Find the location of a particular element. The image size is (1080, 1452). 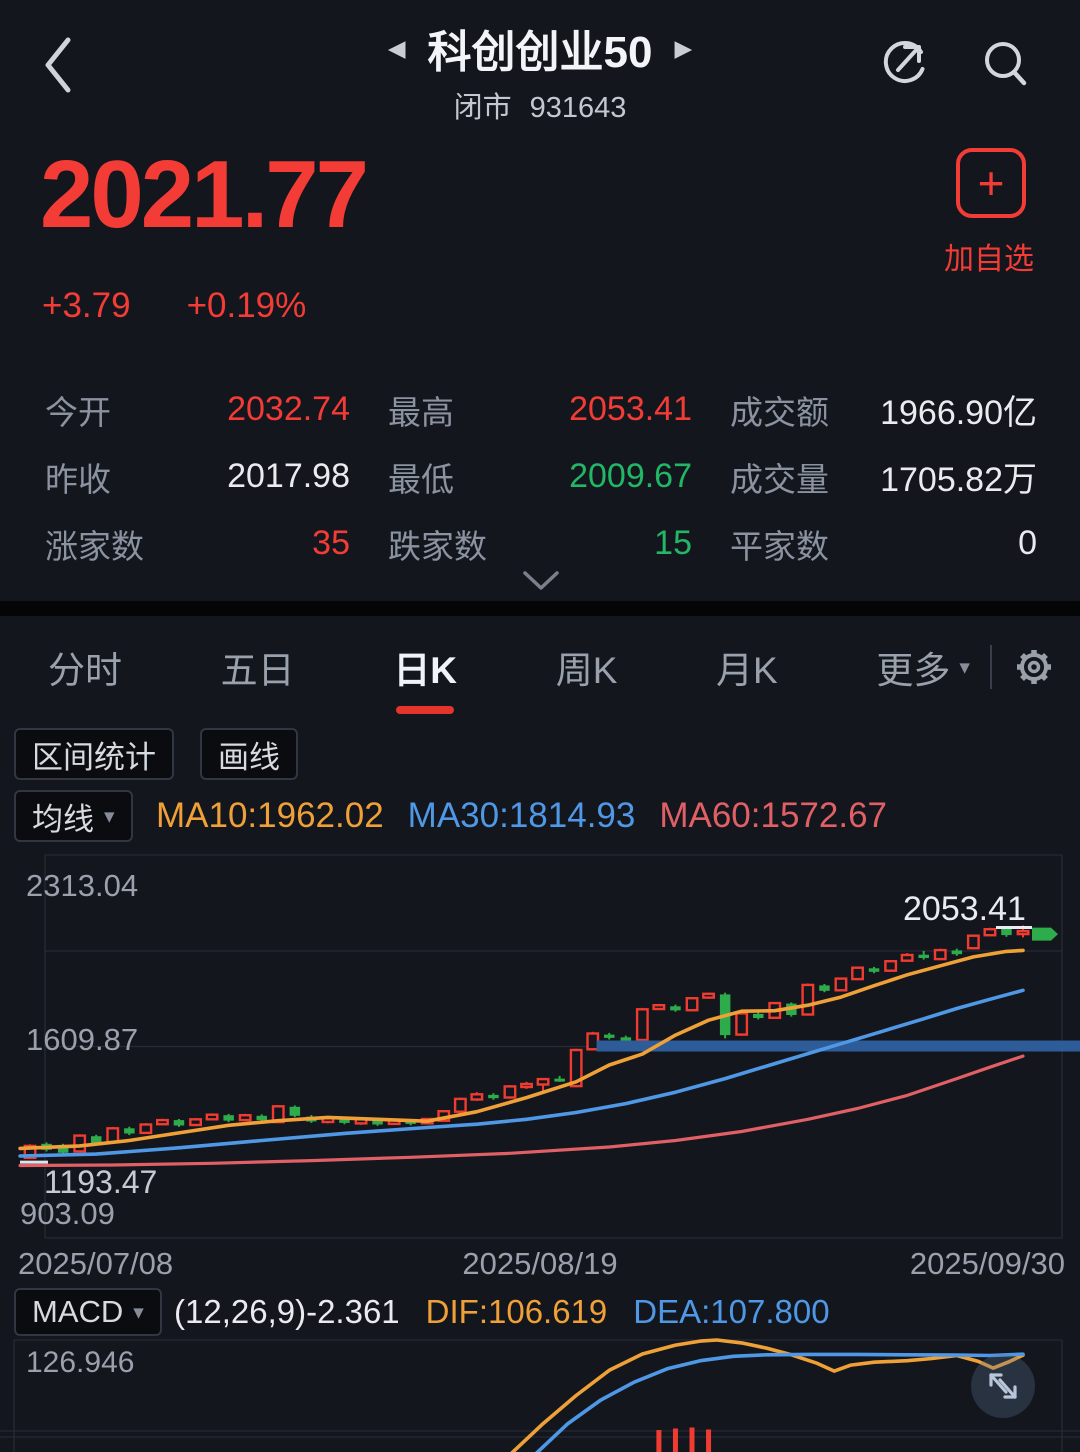

search-icon is located at coordinates (1006, 64).